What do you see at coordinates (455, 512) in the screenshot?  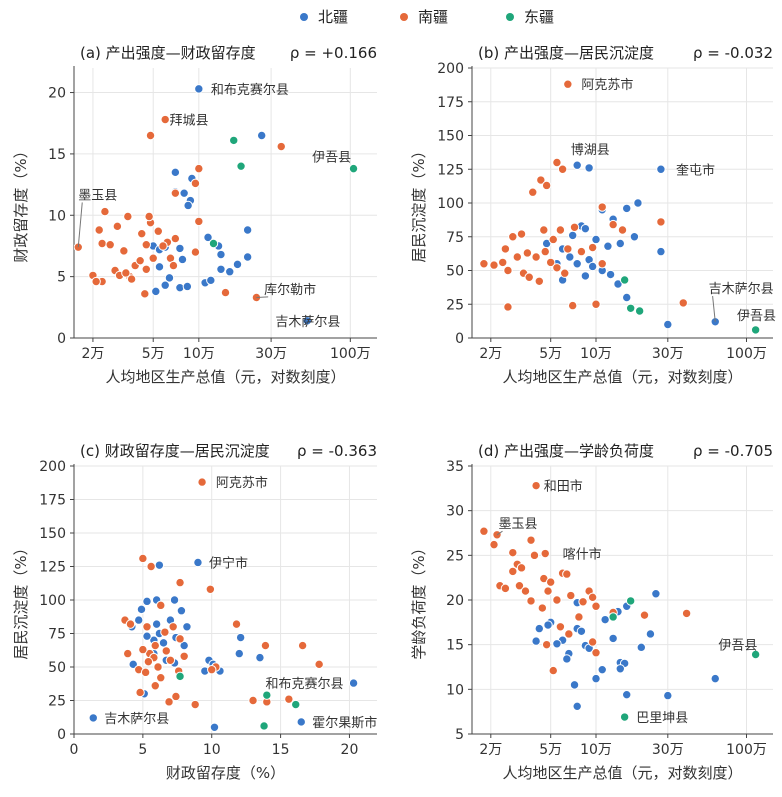 I see `y-tick-label: 30` at bounding box center [455, 512].